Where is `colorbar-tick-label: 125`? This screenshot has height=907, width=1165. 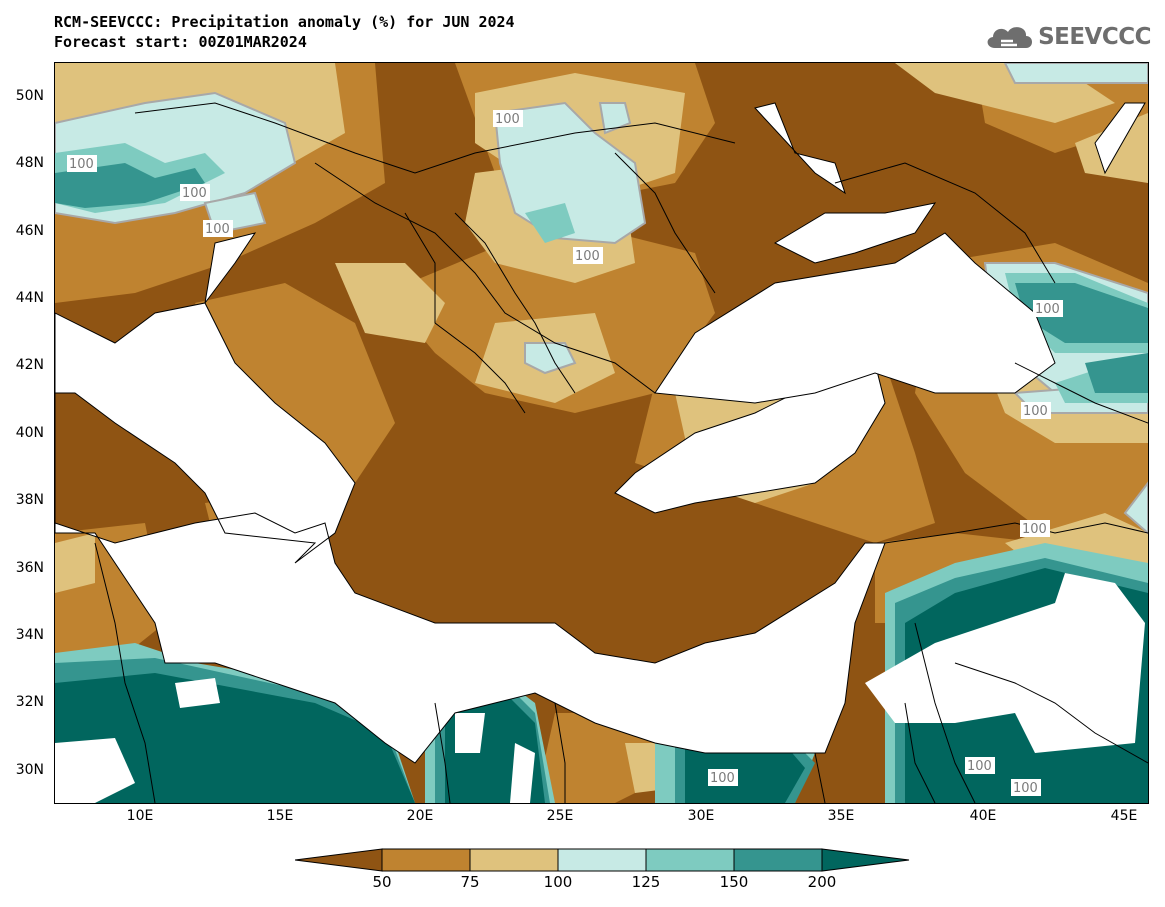
colorbar-tick-label: 125 is located at coordinates (646, 882).